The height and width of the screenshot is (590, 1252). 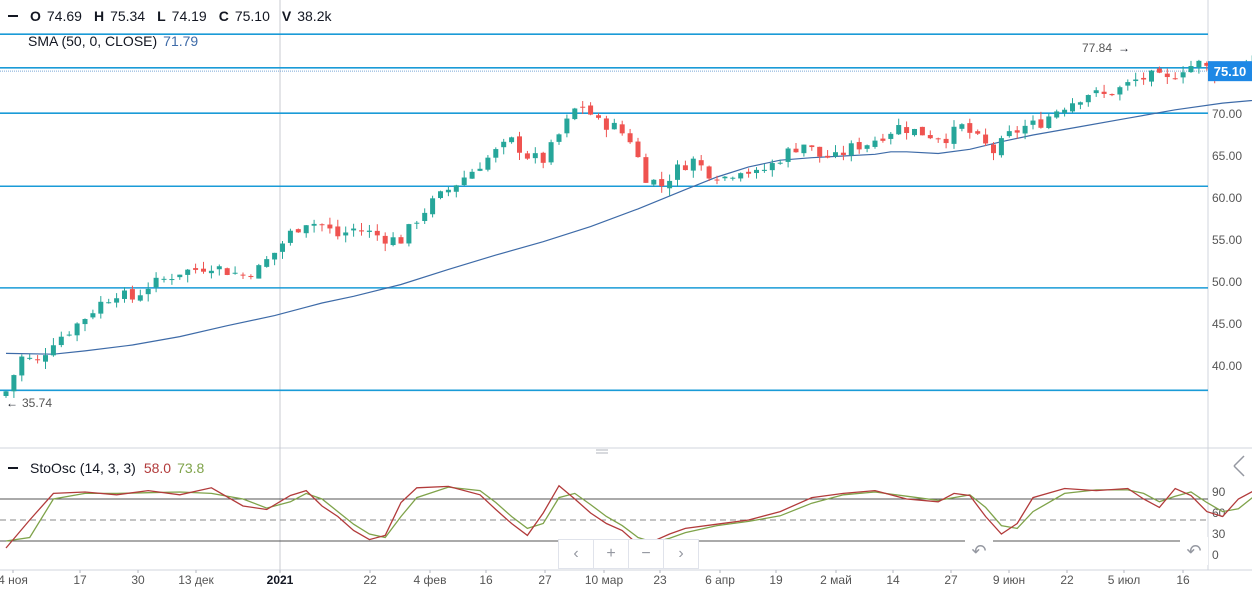 What do you see at coordinates (951, 580) in the screenshot?
I see `time-tick-label: 27` at bounding box center [951, 580].